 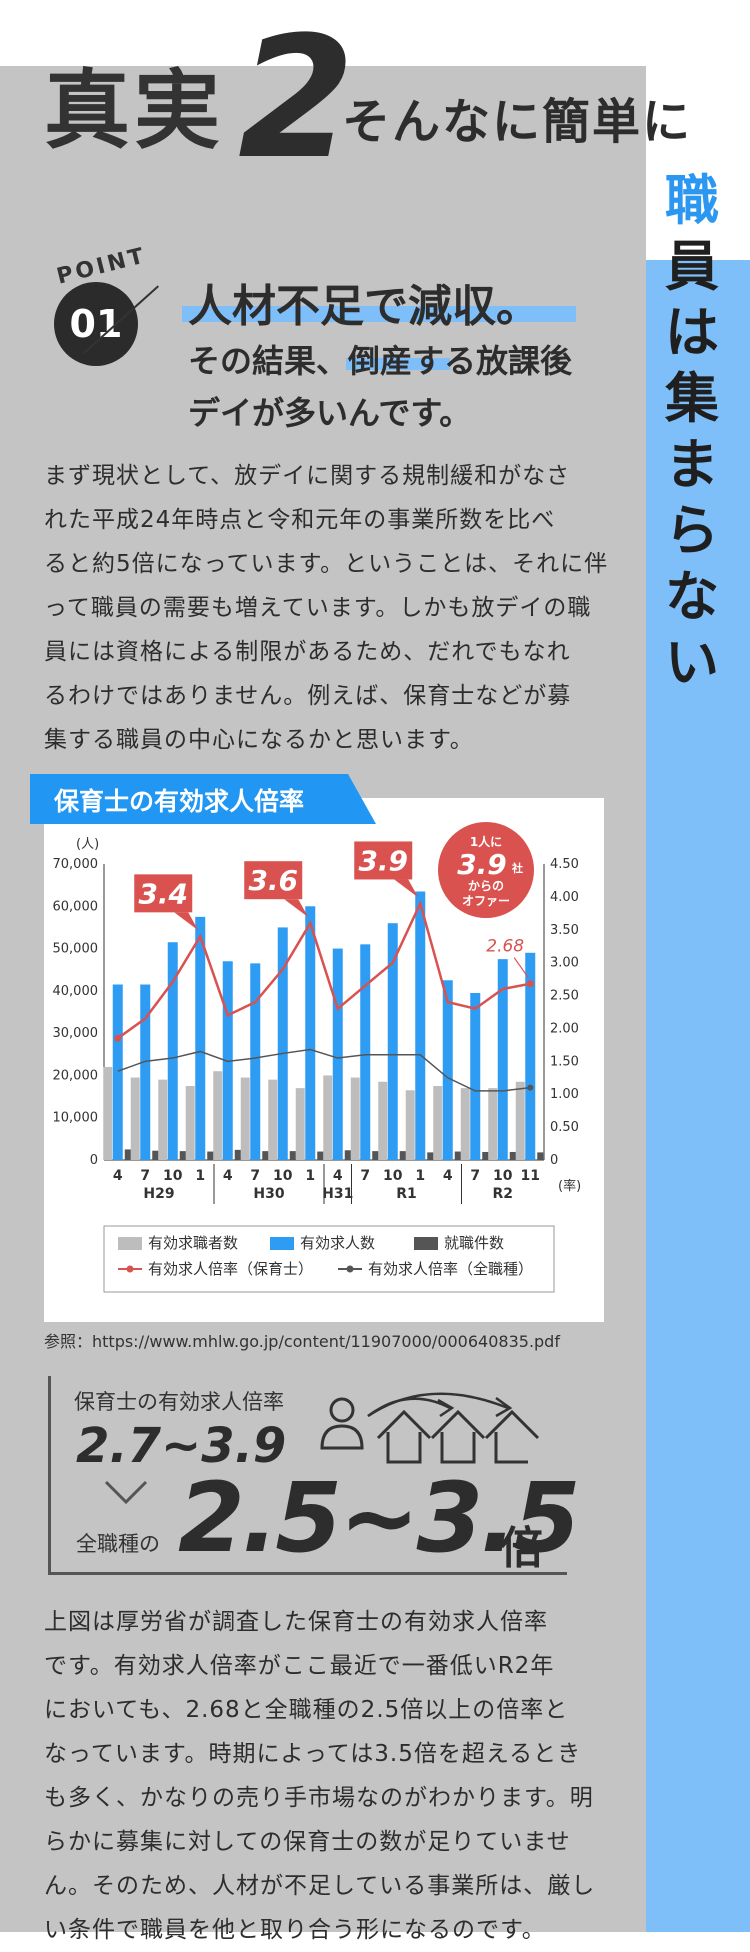 What do you see at coordinates (337, 1194) in the screenshot?
I see `x-group-label: H31` at bounding box center [337, 1194].